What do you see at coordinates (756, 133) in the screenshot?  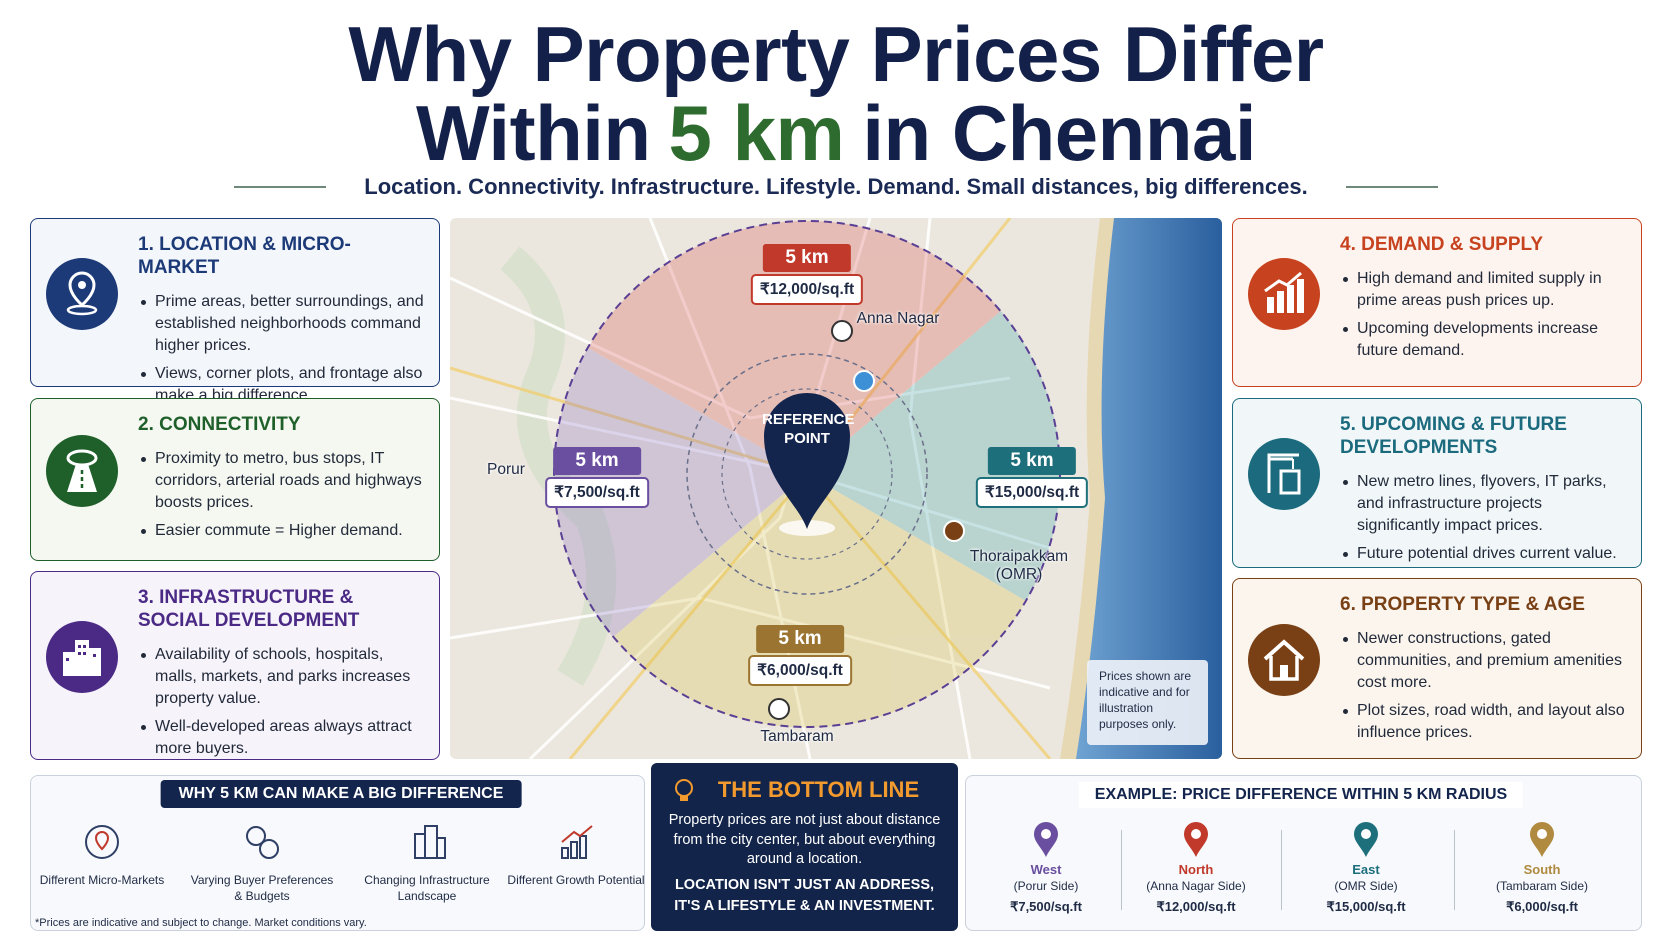 I see `title-highlight: 5 km` at bounding box center [756, 133].